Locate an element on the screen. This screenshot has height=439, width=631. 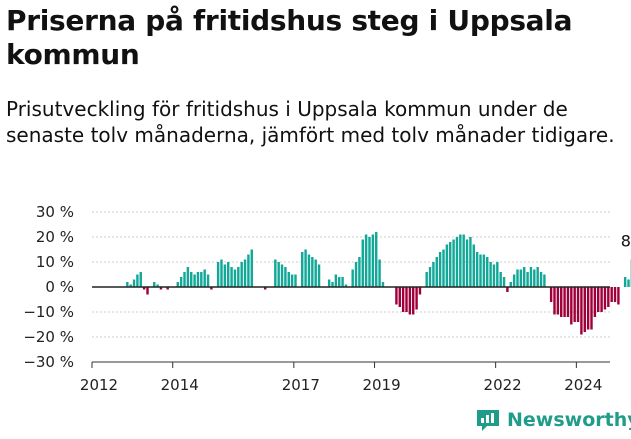
x-tick-label: 2012 is located at coordinates (99, 385).